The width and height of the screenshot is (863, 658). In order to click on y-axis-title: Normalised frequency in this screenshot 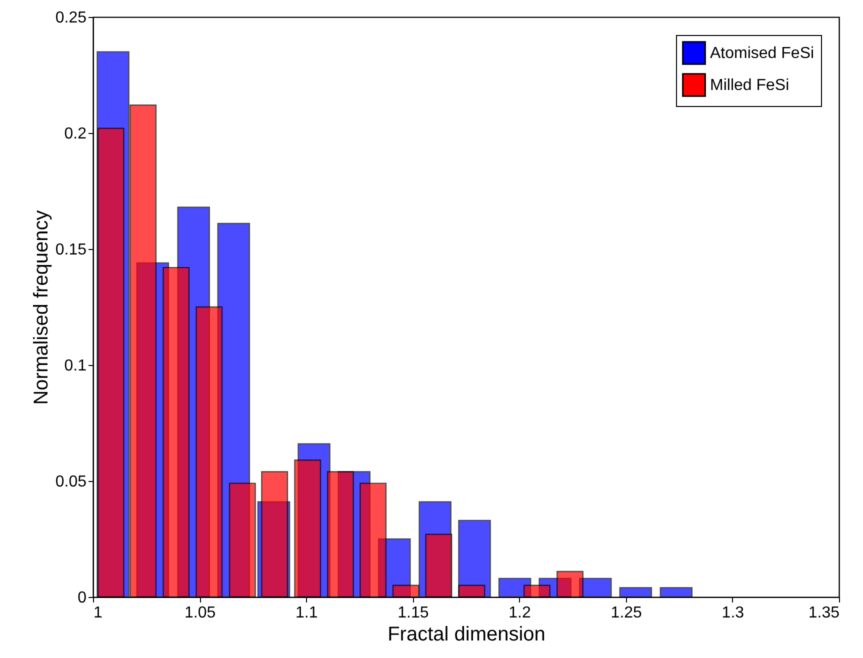, I will do `click(41, 307)`.